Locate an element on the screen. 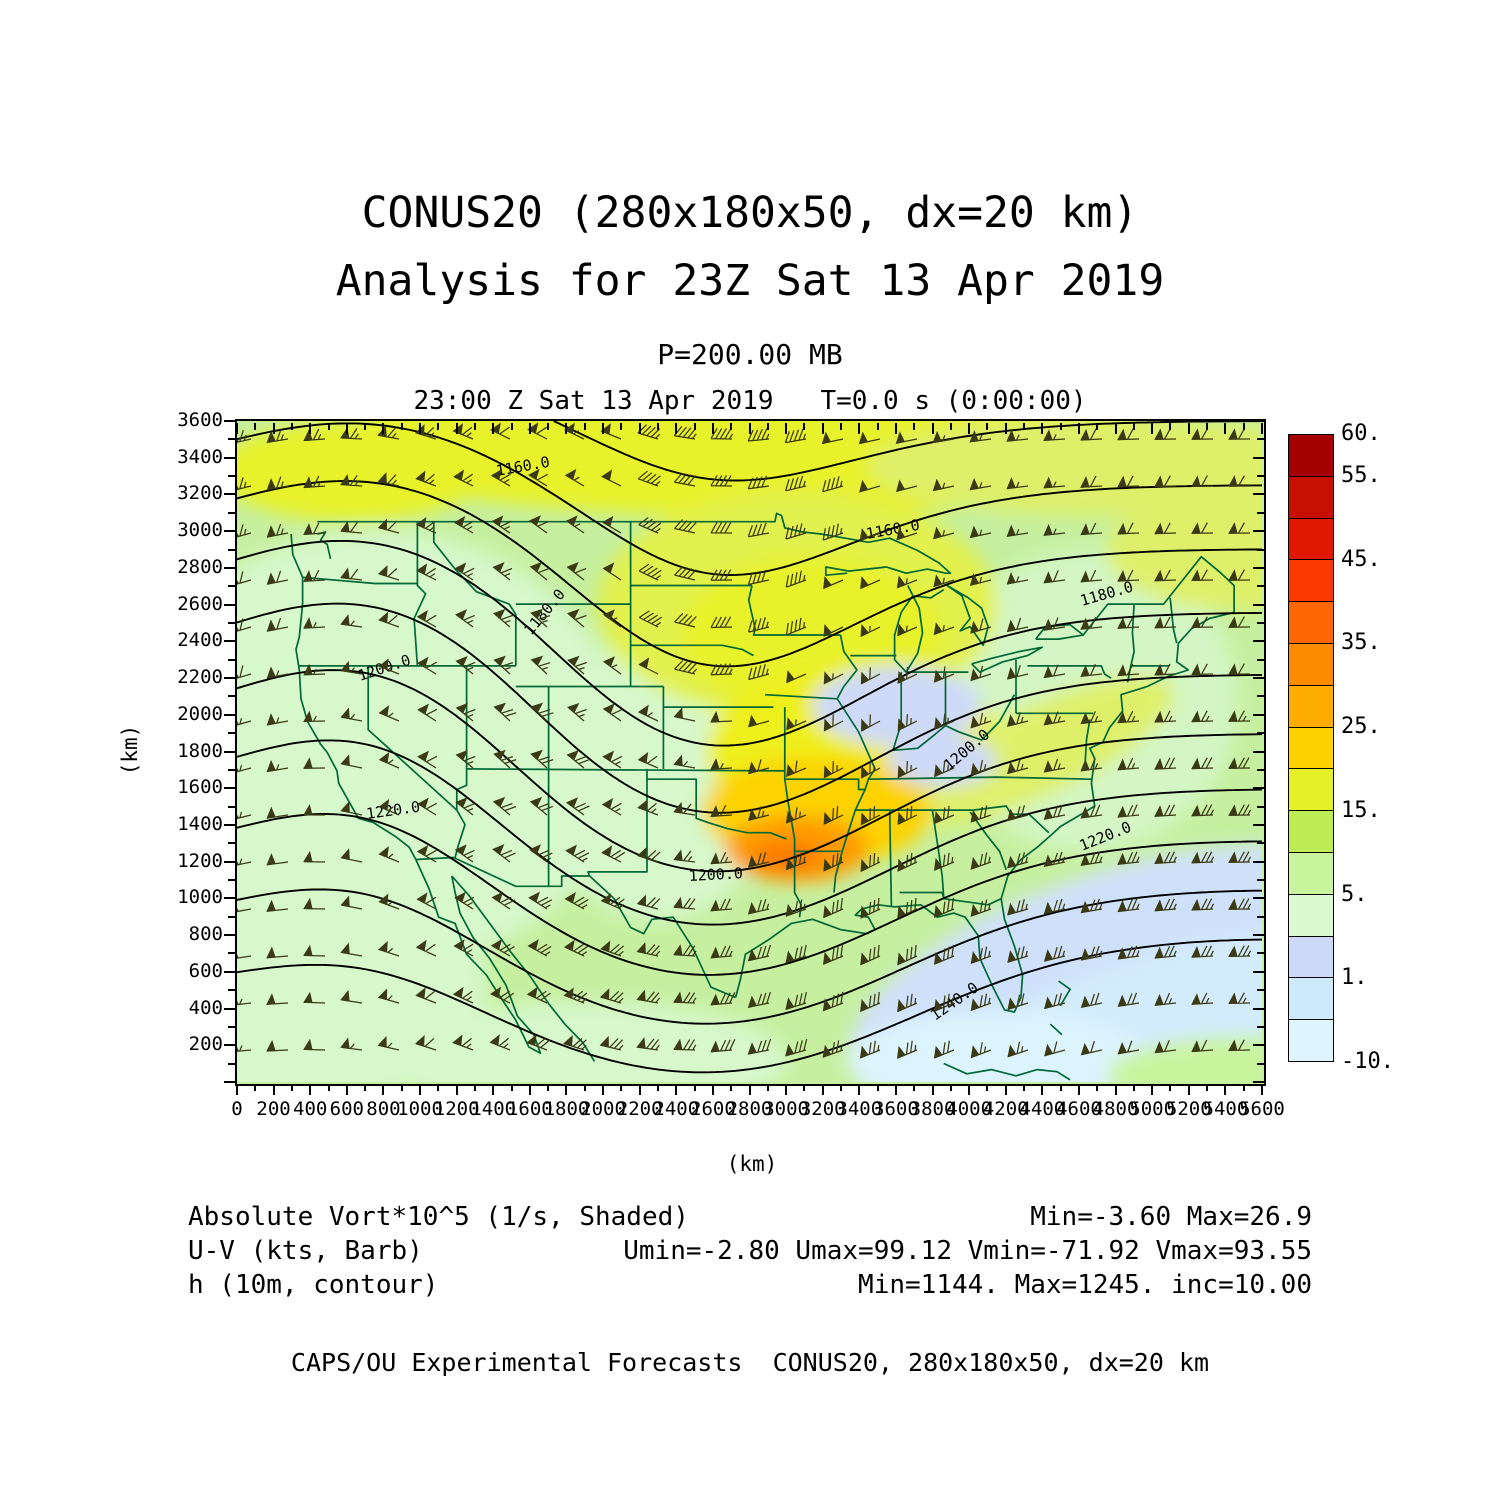  x-axis-tick-label: 400 is located at coordinates (310, 1109).